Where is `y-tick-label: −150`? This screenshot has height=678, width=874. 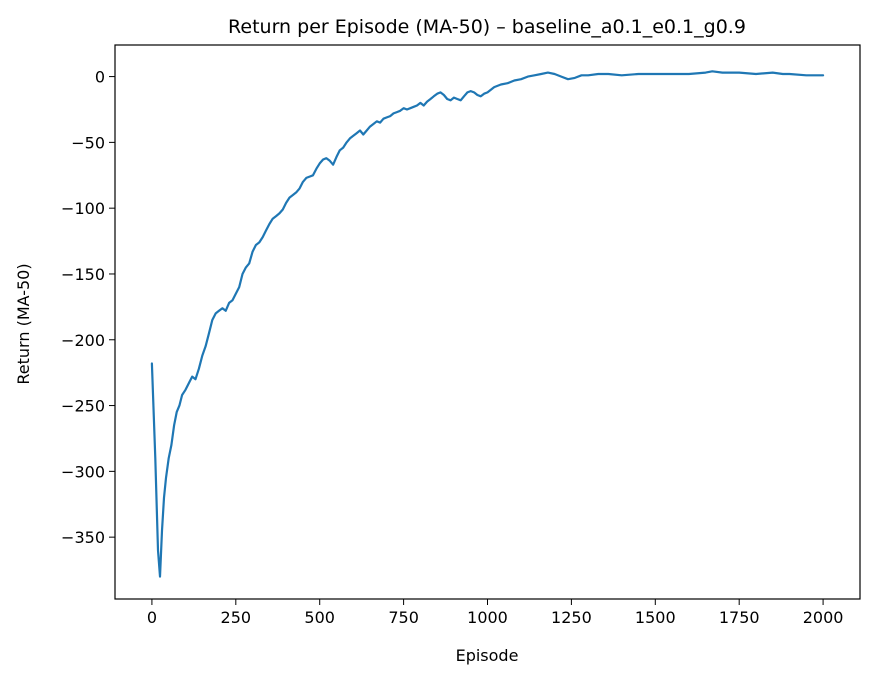
y-tick-label: −150 is located at coordinates (83, 274).